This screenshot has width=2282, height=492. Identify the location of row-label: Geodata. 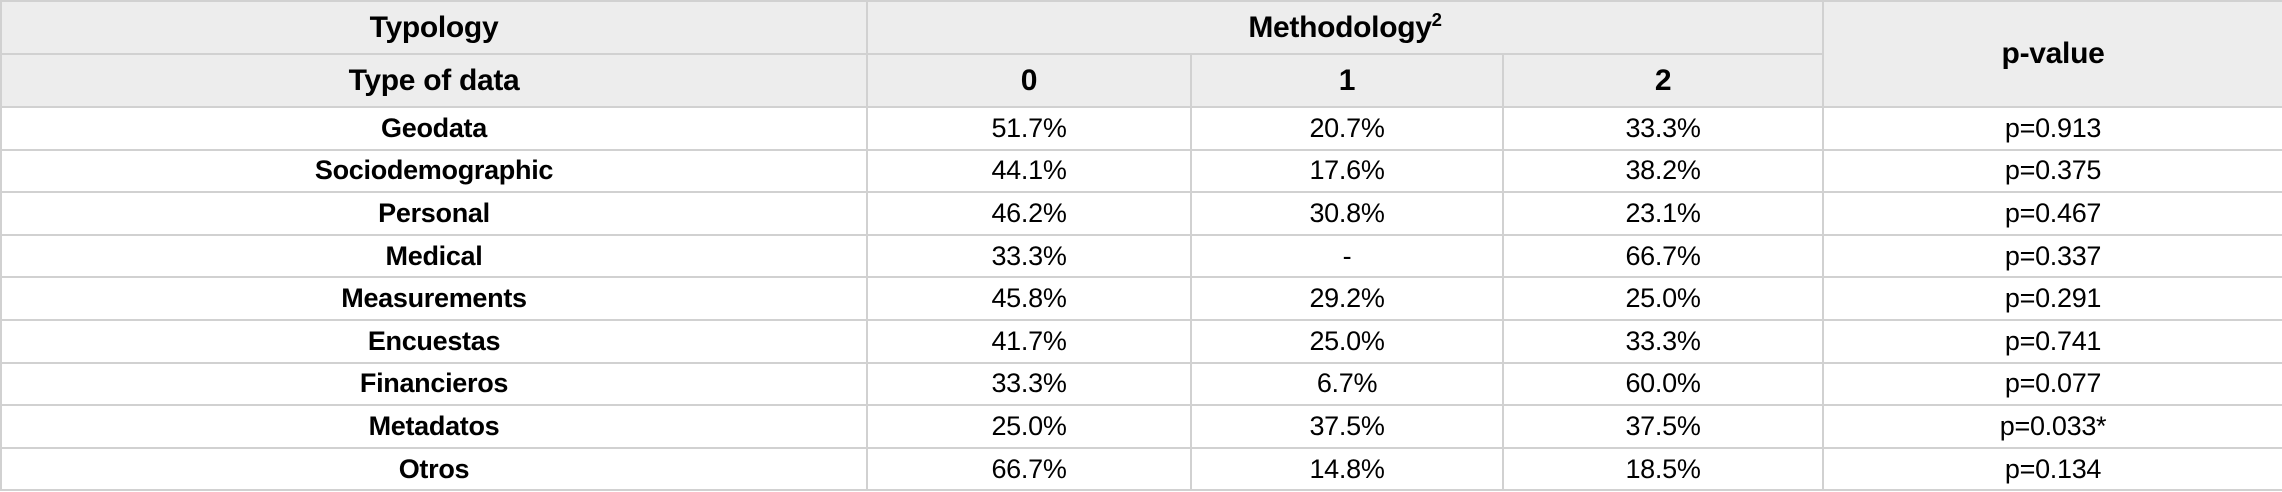
(434, 128).